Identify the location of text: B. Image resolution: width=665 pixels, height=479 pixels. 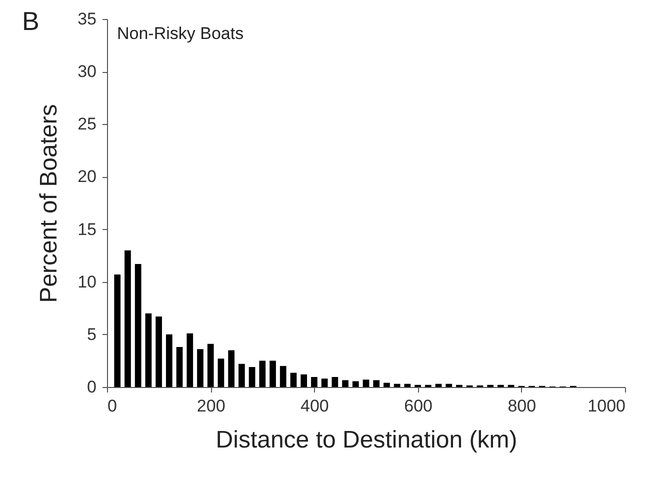
(31, 21).